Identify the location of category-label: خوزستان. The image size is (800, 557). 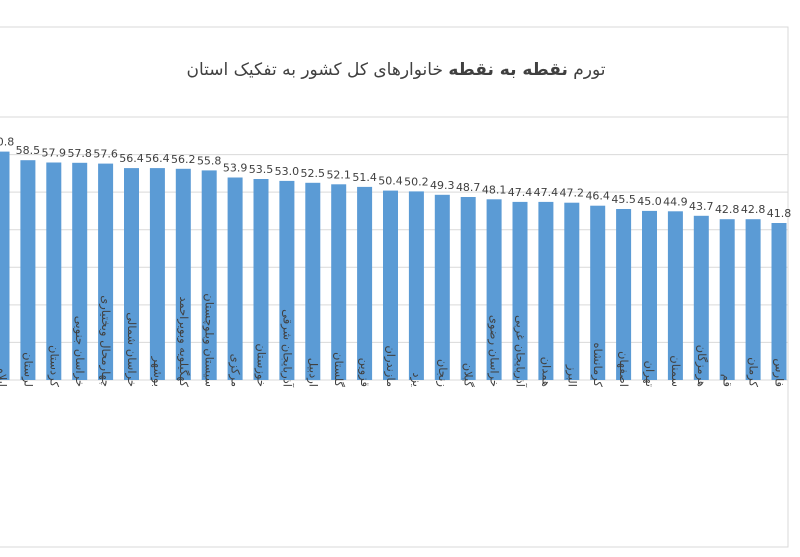
(261, 365).